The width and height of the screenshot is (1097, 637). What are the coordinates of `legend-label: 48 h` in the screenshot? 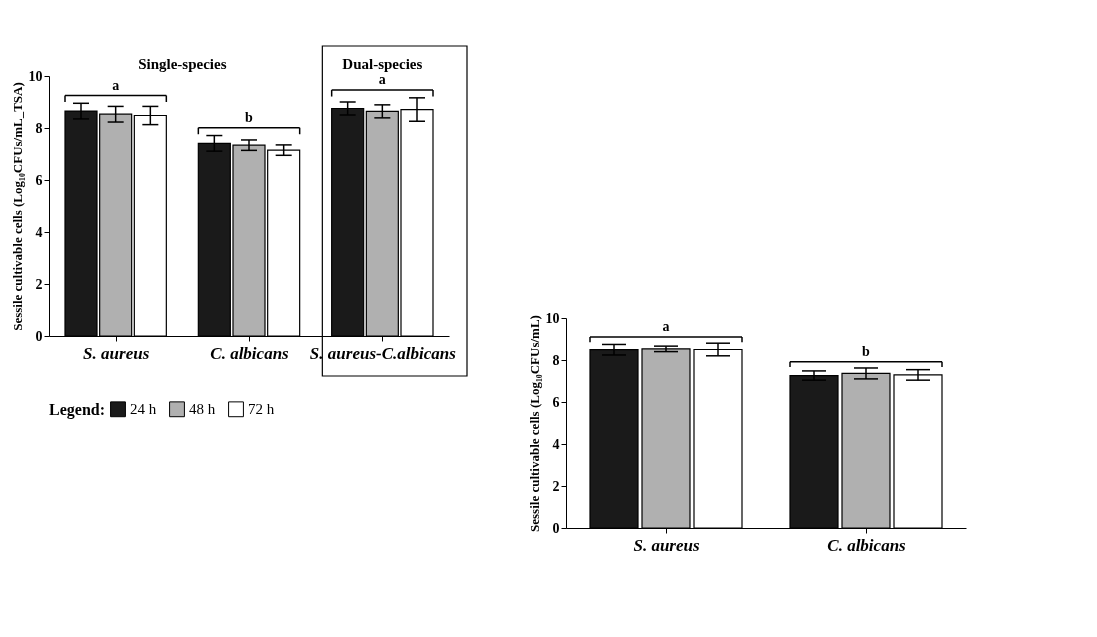 It's located at (202, 409).